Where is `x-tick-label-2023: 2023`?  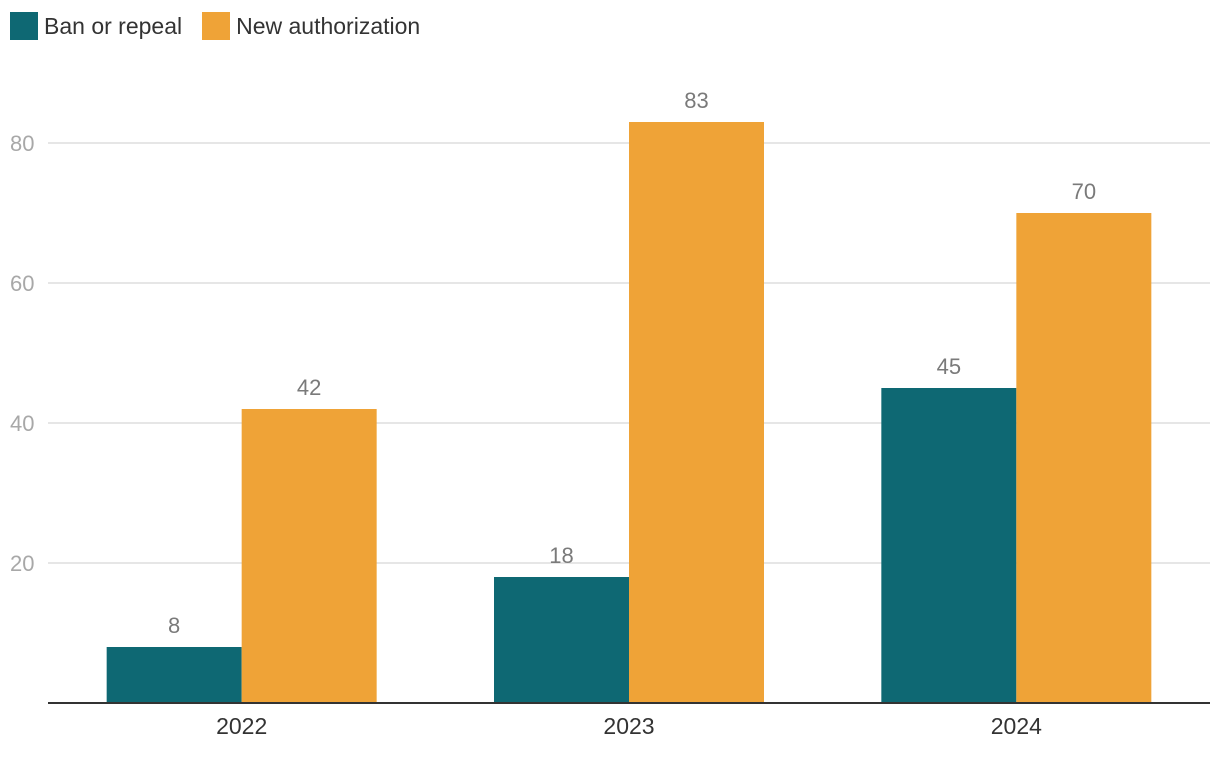
x-tick-label-2023: 2023 is located at coordinates (628, 726).